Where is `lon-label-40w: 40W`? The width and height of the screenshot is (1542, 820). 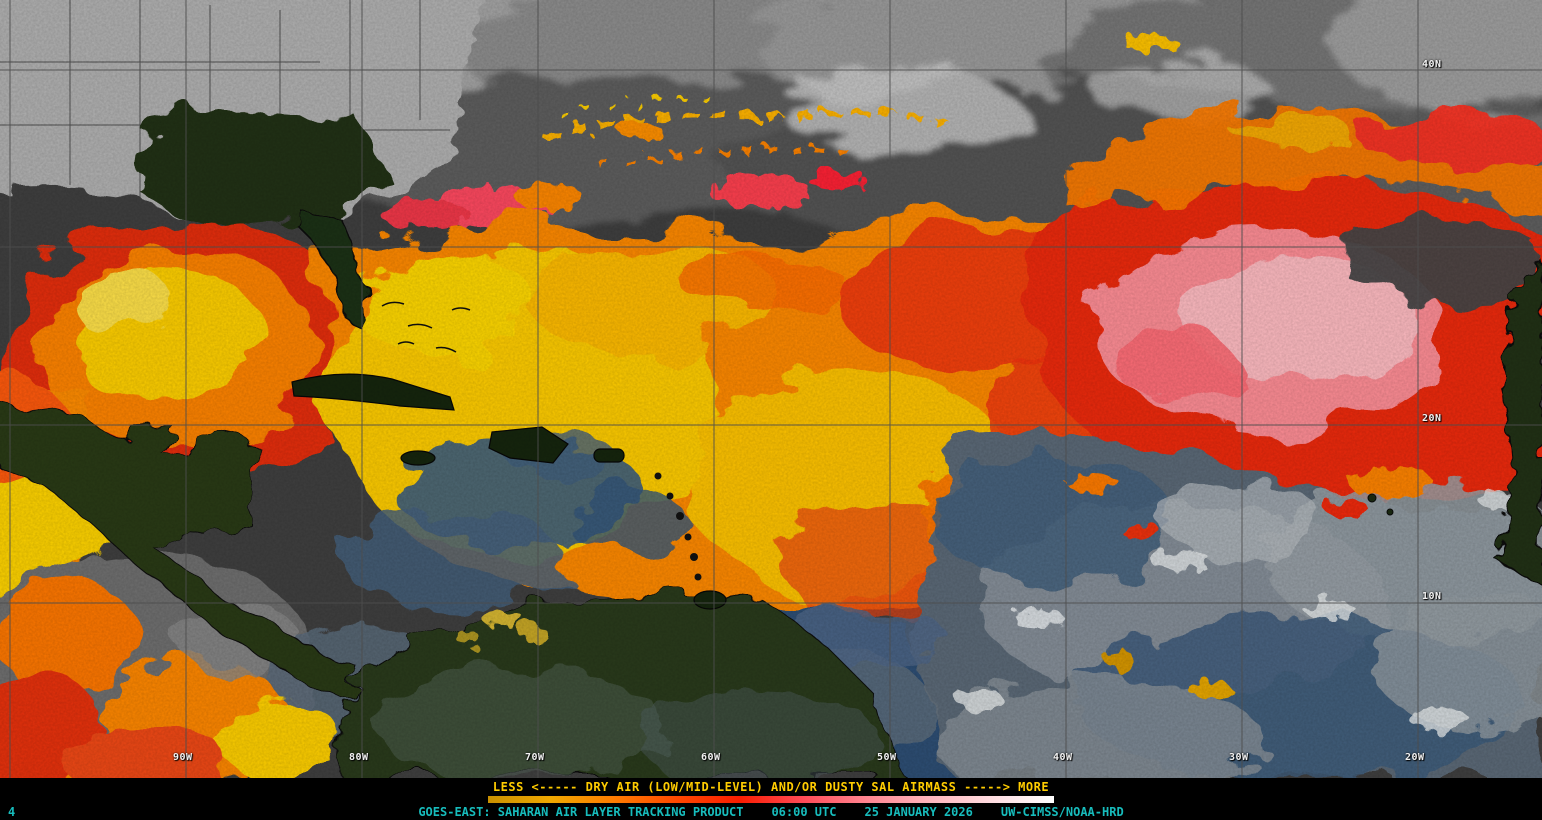
lon-label-40w: 40W is located at coordinates (1063, 757).